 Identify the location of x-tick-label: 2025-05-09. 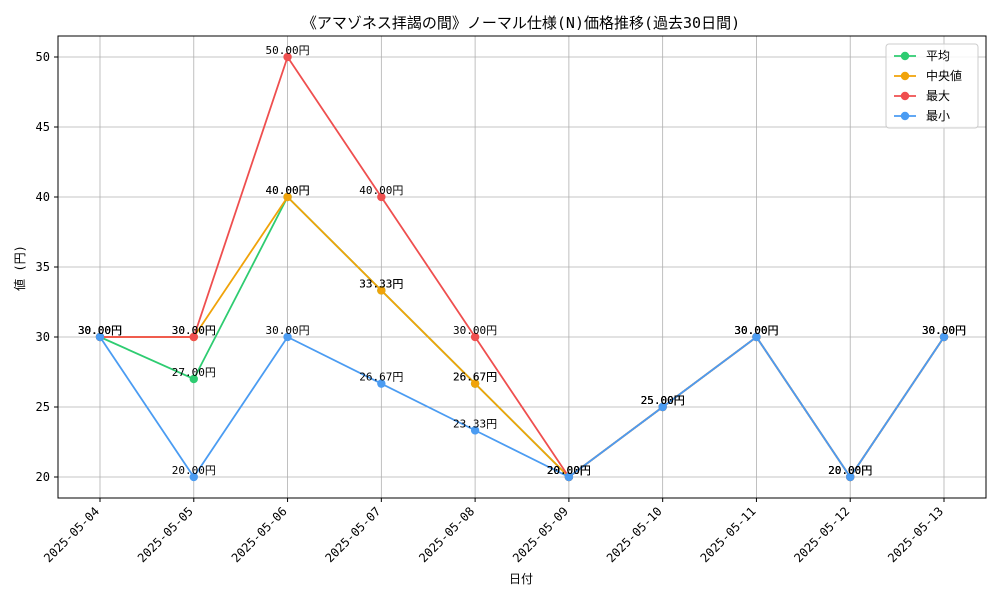
(540, 534).